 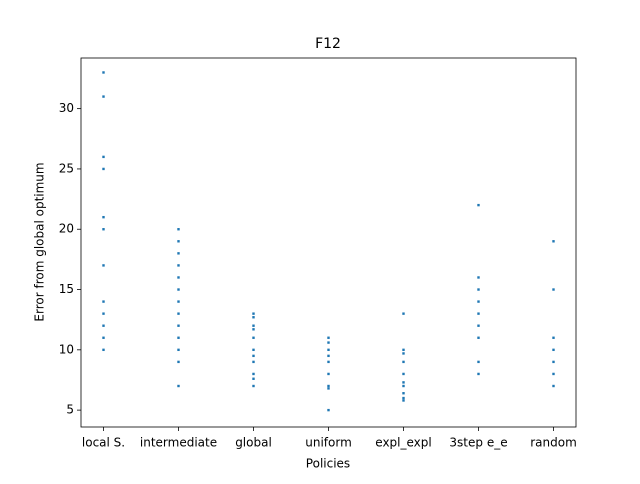 What do you see at coordinates (66, 108) in the screenshot?
I see `y-tick-label: 30` at bounding box center [66, 108].